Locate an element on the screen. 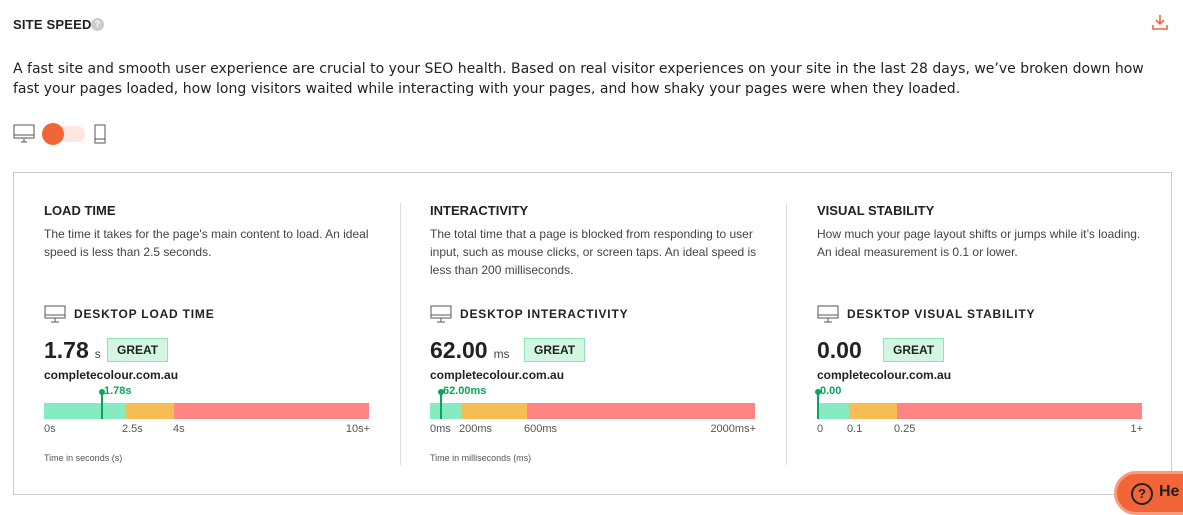  marker-label: 1.78s is located at coordinates (118, 391).